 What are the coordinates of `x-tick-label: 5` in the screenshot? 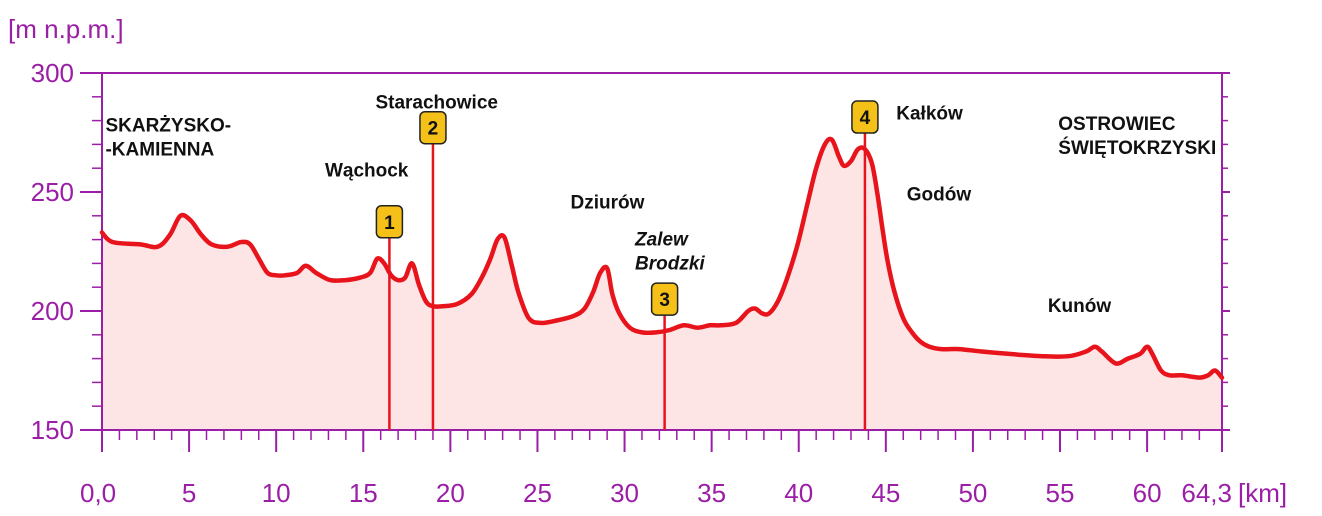 It's located at (189, 493).